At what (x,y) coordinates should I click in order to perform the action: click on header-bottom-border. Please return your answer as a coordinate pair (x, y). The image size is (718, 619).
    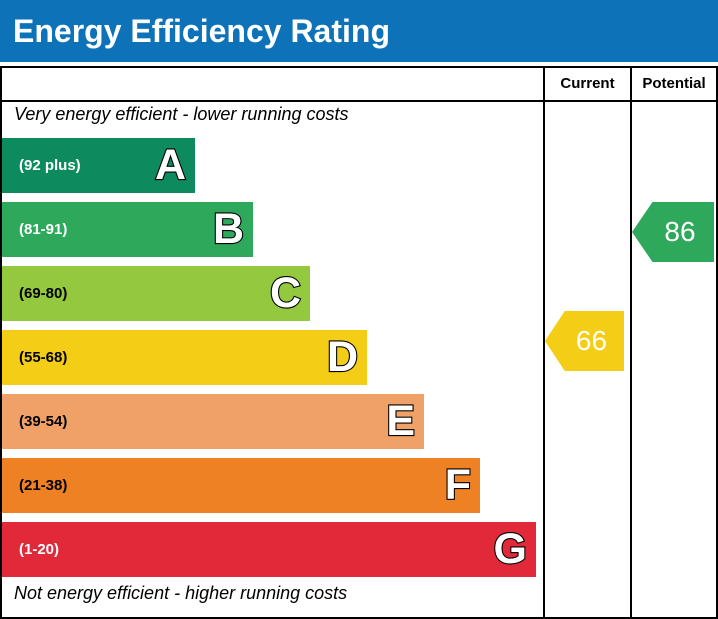
    Looking at the image, I should click on (359, 101).